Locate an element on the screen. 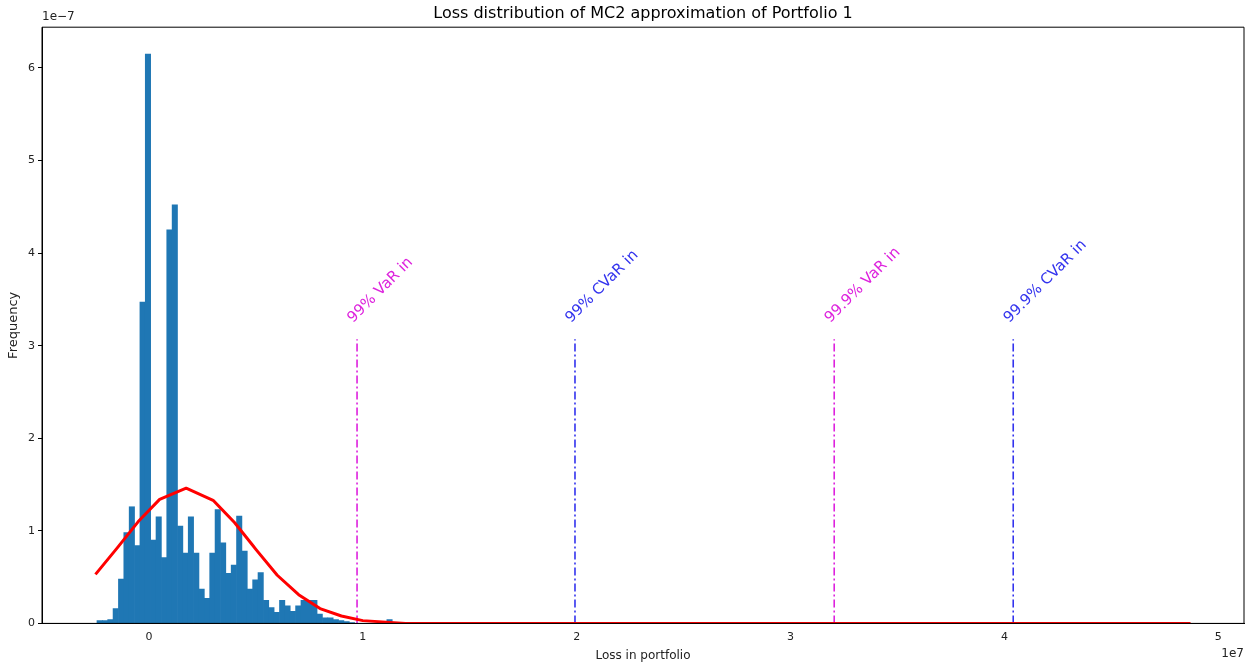  x-axis-title: Loss in portfolio is located at coordinates (643, 654).